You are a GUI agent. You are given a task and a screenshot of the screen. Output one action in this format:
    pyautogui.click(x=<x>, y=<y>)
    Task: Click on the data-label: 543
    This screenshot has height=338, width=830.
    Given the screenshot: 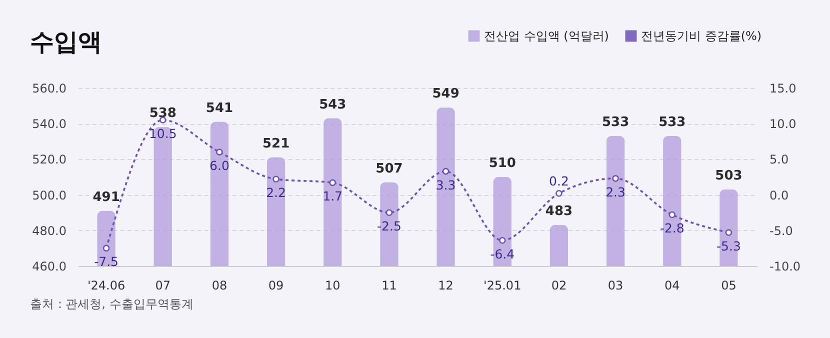 What is the action you would take?
    pyautogui.click(x=332, y=104)
    